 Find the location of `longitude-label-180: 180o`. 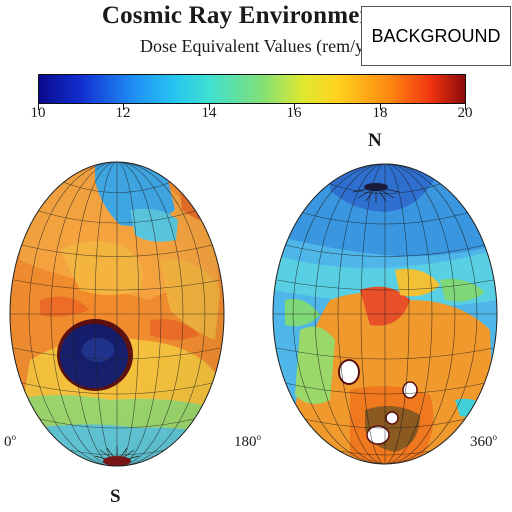

longitude-label-180: 180o is located at coordinates (247, 441).